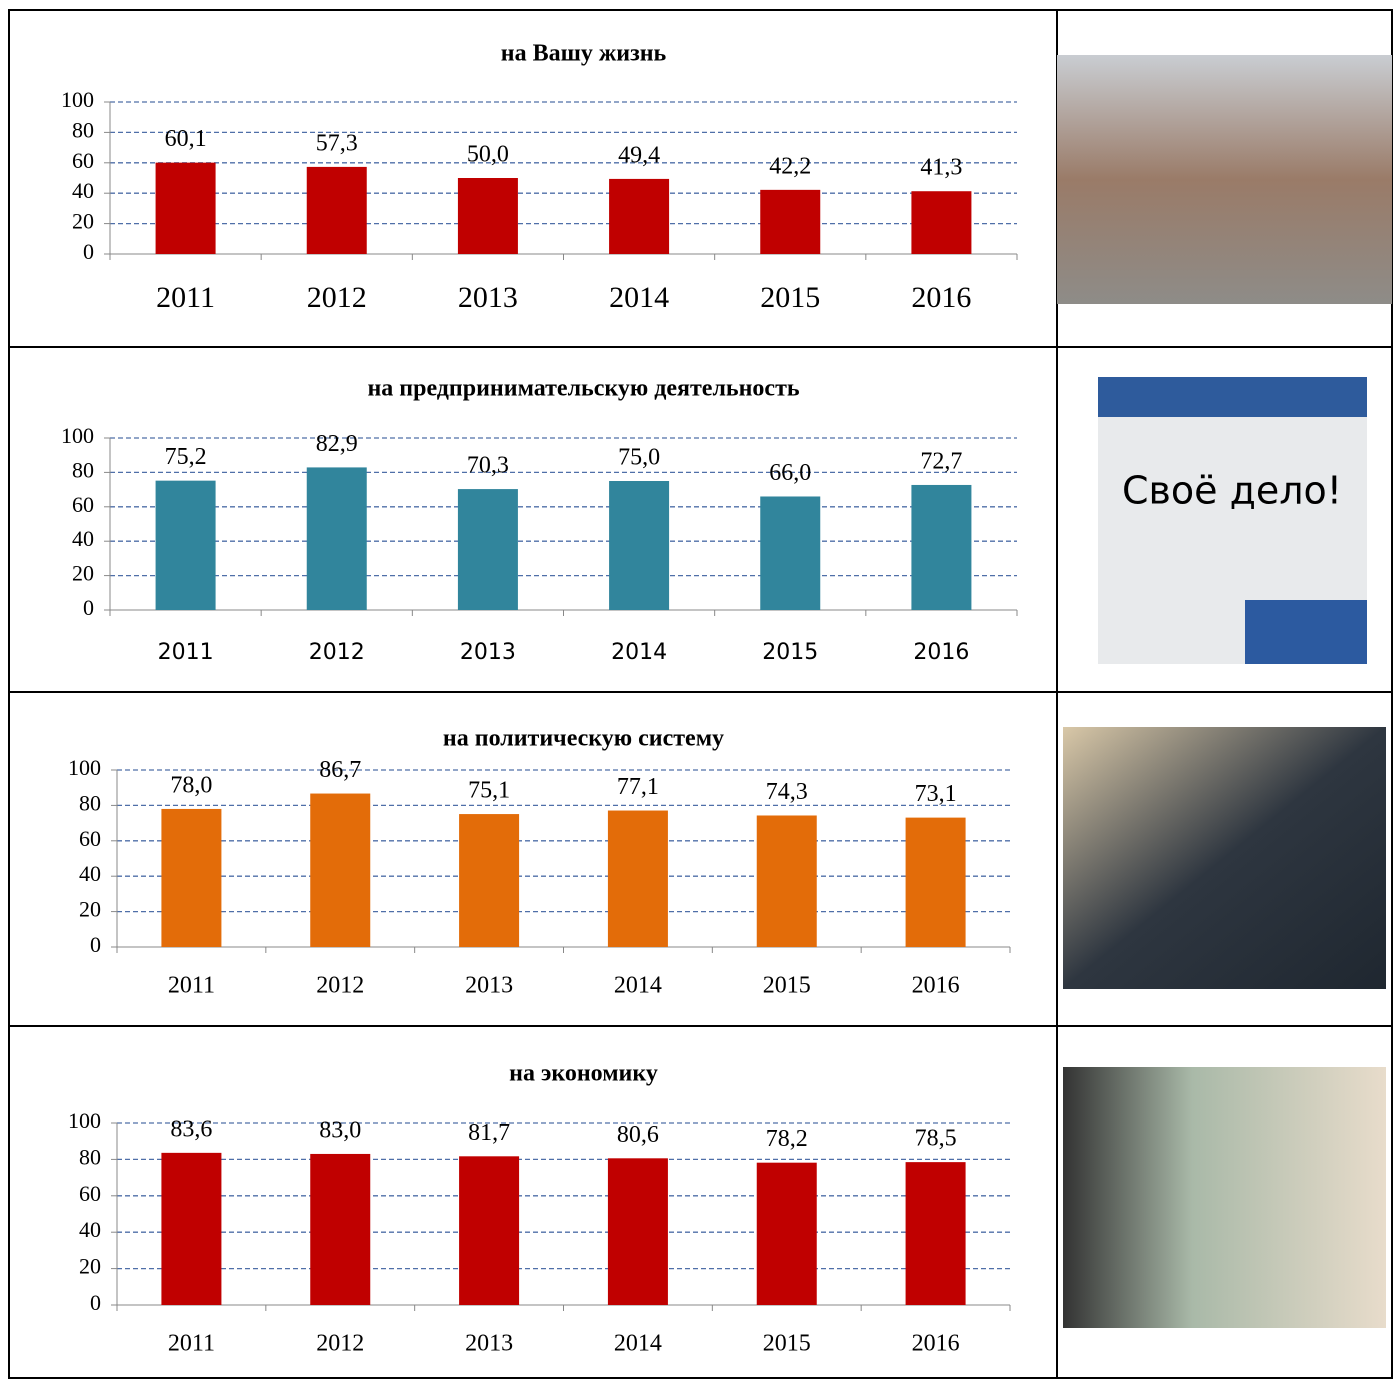 This screenshot has height=1382, width=1400. Describe the element at coordinates (337, 444) in the screenshot. I see `value-label: 82,9` at that location.